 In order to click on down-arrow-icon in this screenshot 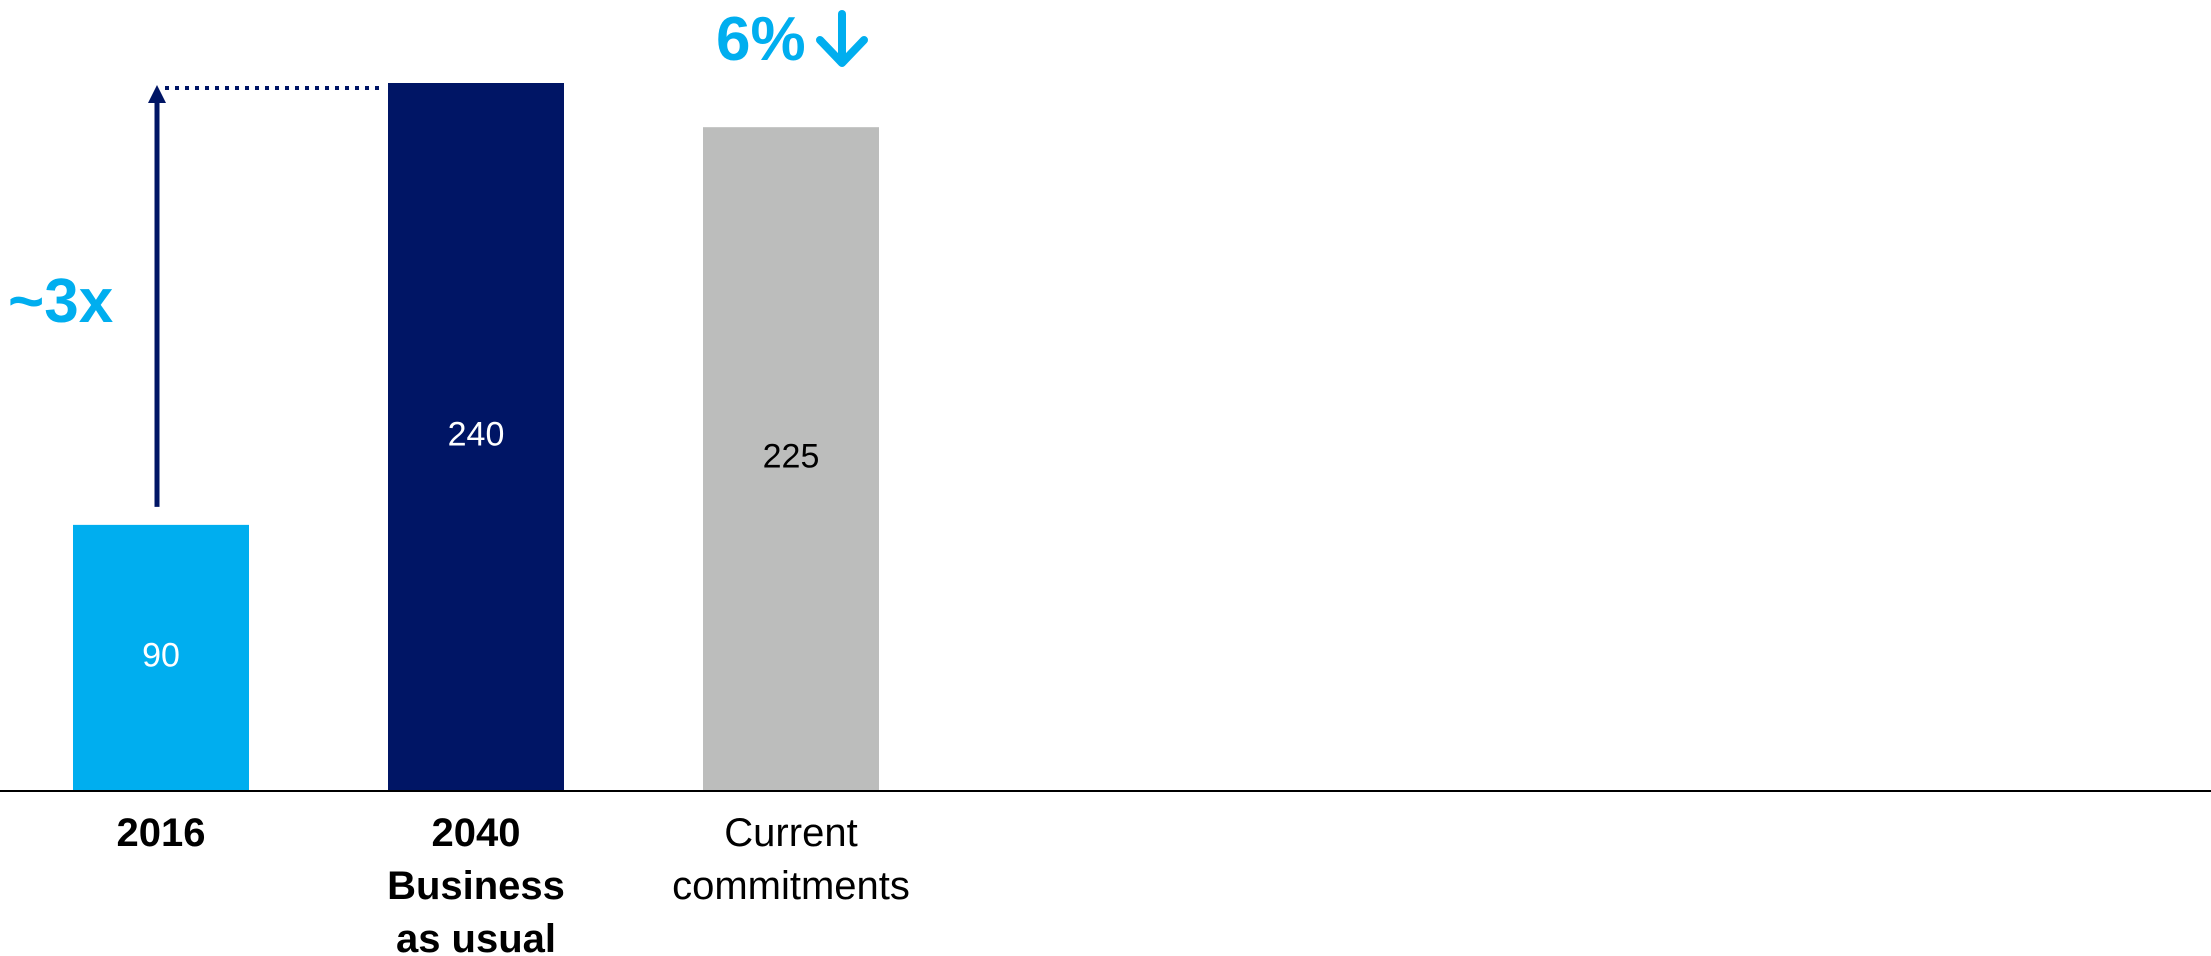, I will do `click(842, 38)`.